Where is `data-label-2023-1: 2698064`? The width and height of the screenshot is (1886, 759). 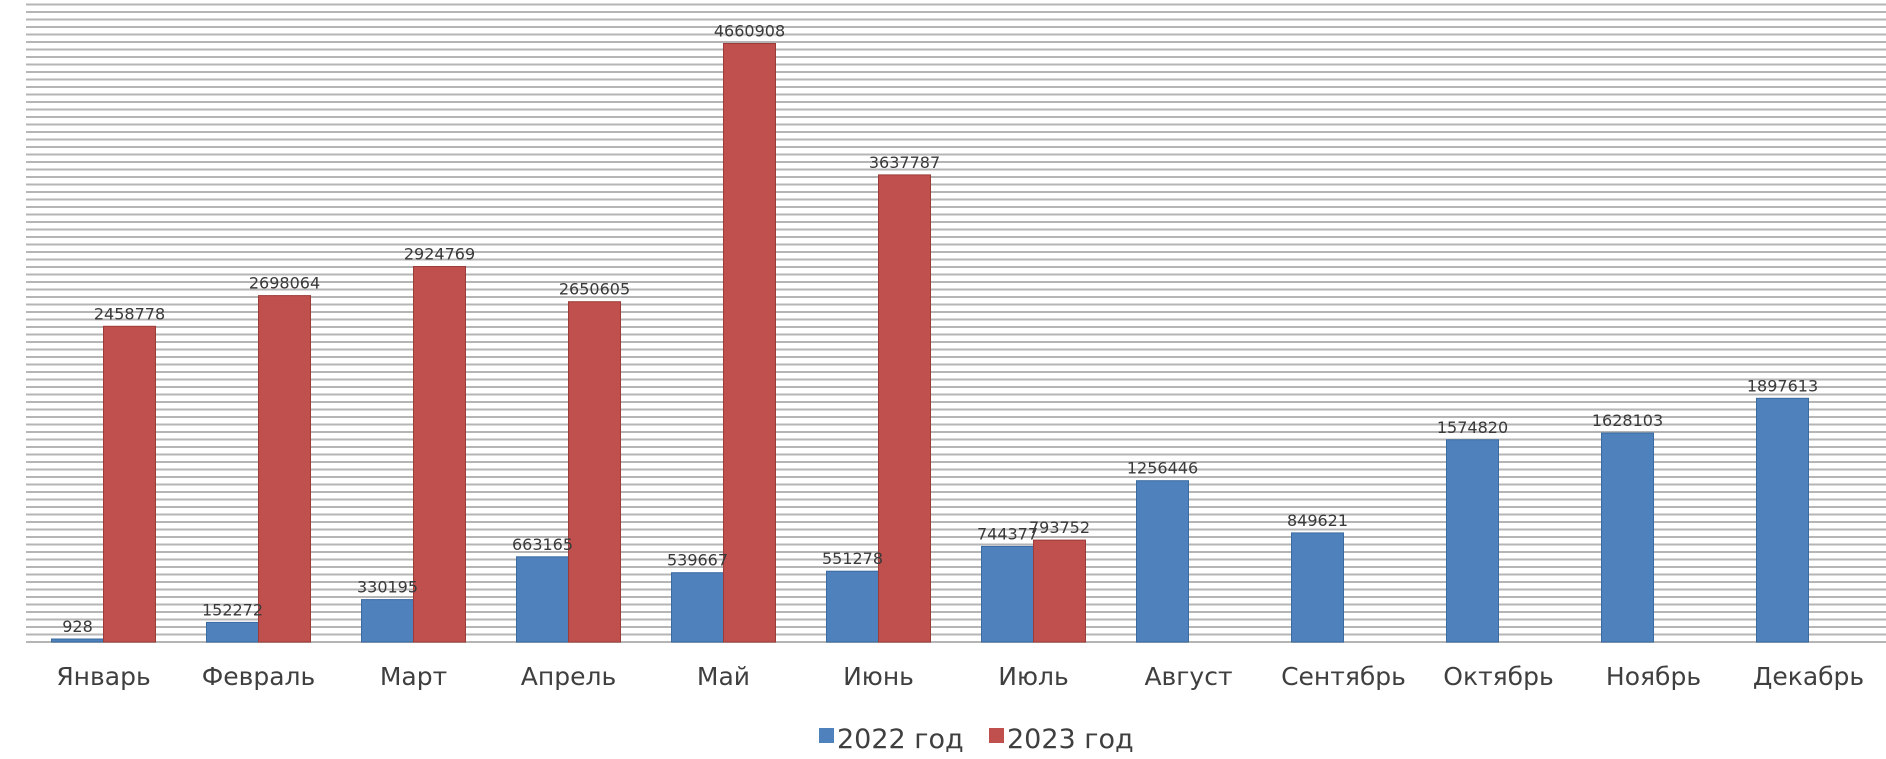 data-label-2023-1: 2698064 is located at coordinates (284, 283).